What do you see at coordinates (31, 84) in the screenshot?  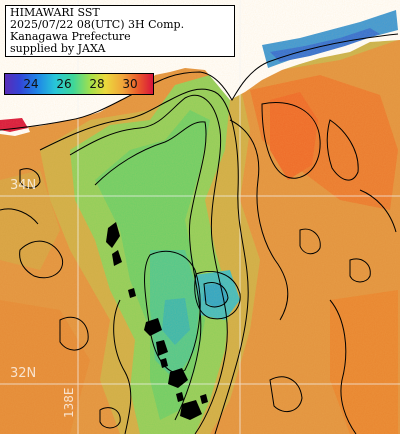 I see `colorbar-tick-24: 24` at bounding box center [31, 84].